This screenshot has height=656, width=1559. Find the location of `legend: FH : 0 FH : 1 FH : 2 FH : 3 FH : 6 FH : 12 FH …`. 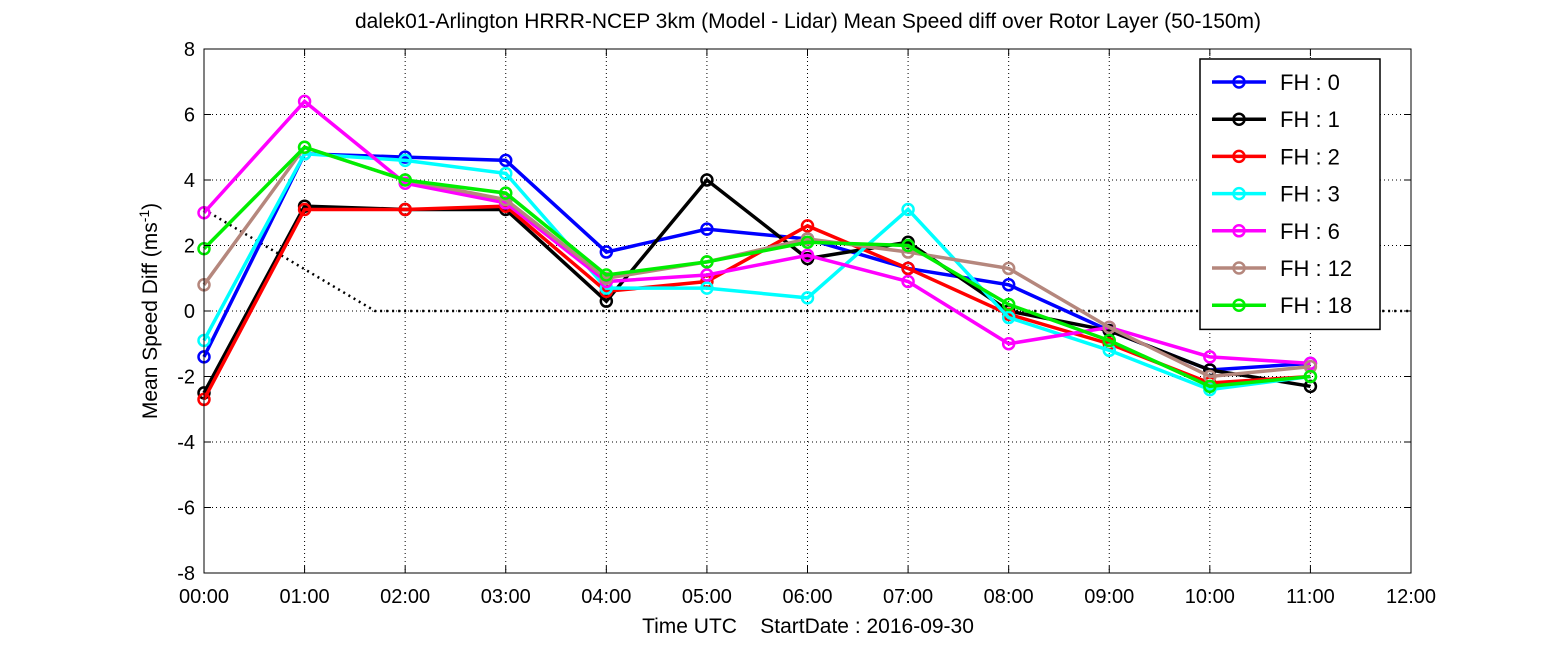

legend: FH : 0 FH : 1 FH : 2 FH : 3 FH : 6 FH : 12 FH … is located at coordinates (1290, 194).